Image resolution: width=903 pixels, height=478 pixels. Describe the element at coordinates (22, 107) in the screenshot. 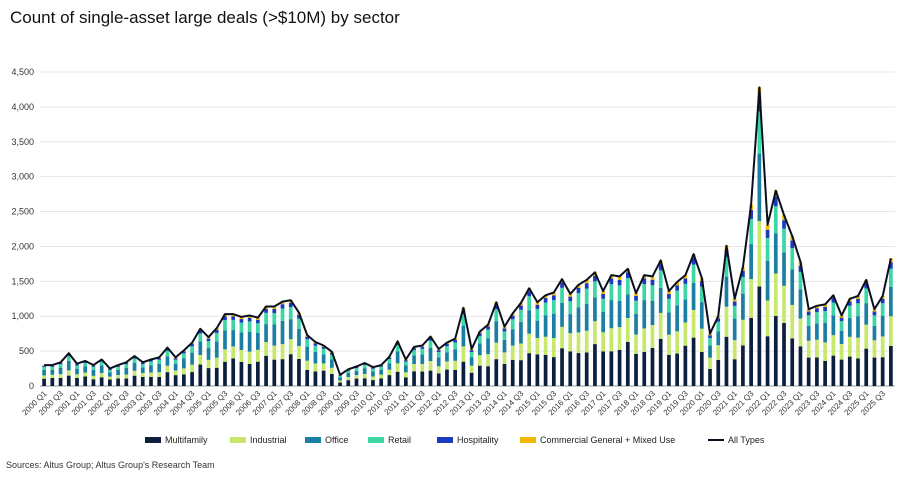

I see `y-tick-label: 4,000` at that location.